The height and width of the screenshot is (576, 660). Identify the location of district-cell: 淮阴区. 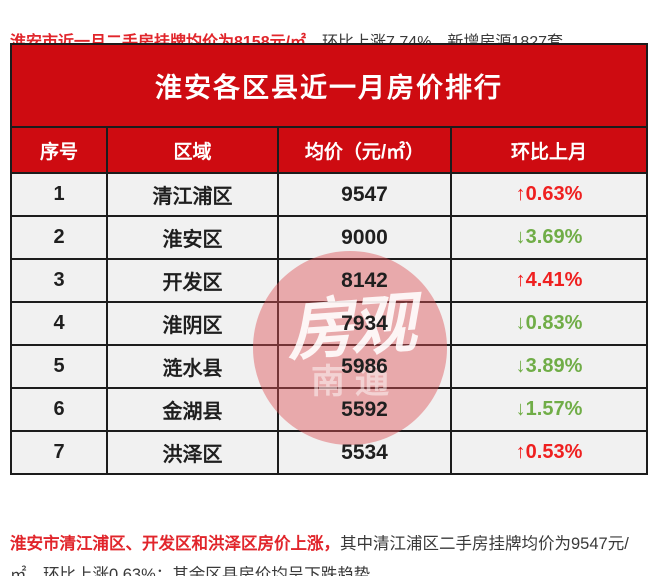
(192, 323).